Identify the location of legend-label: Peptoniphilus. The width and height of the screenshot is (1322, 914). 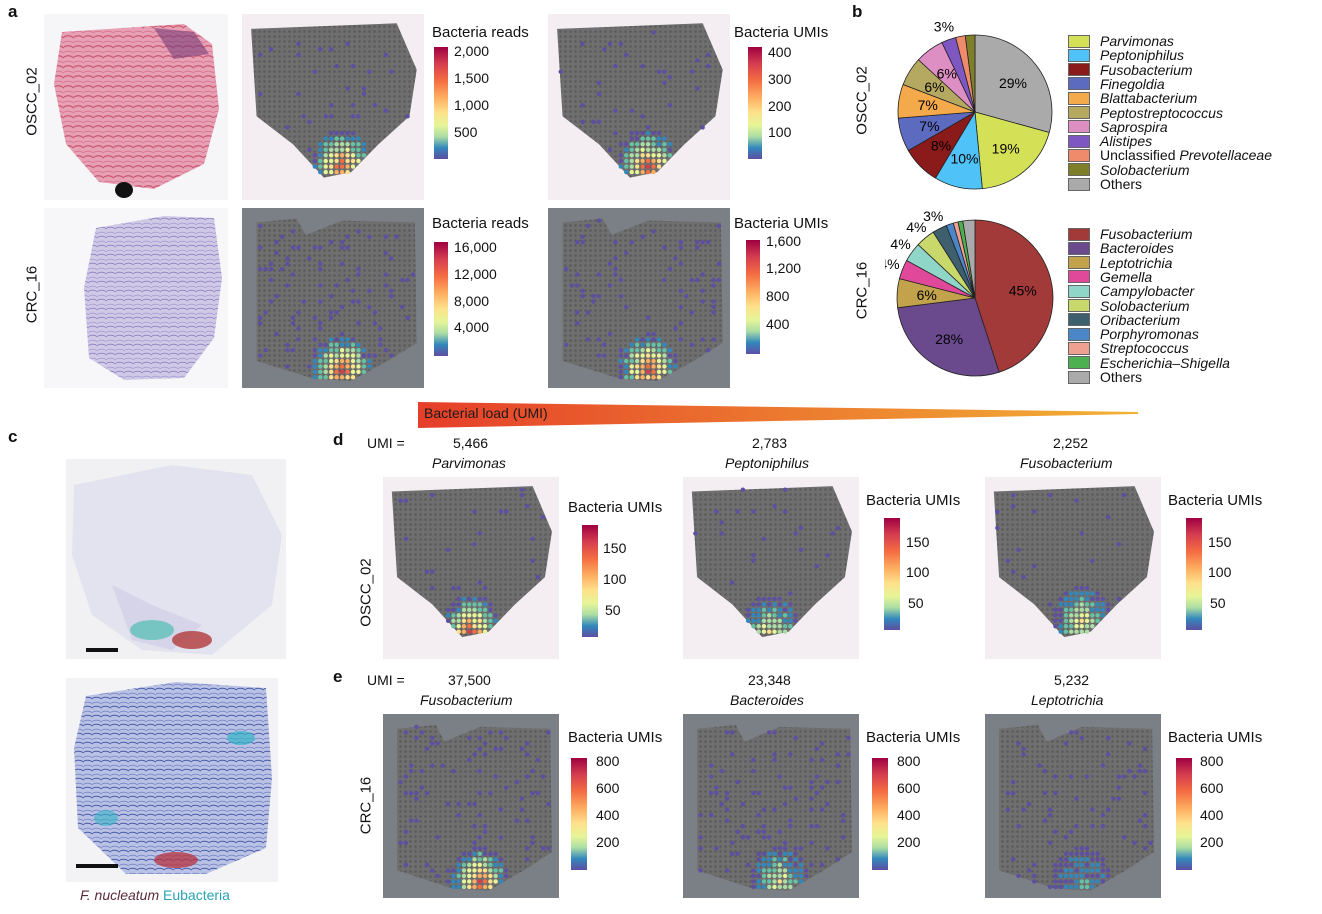
(1142, 55).